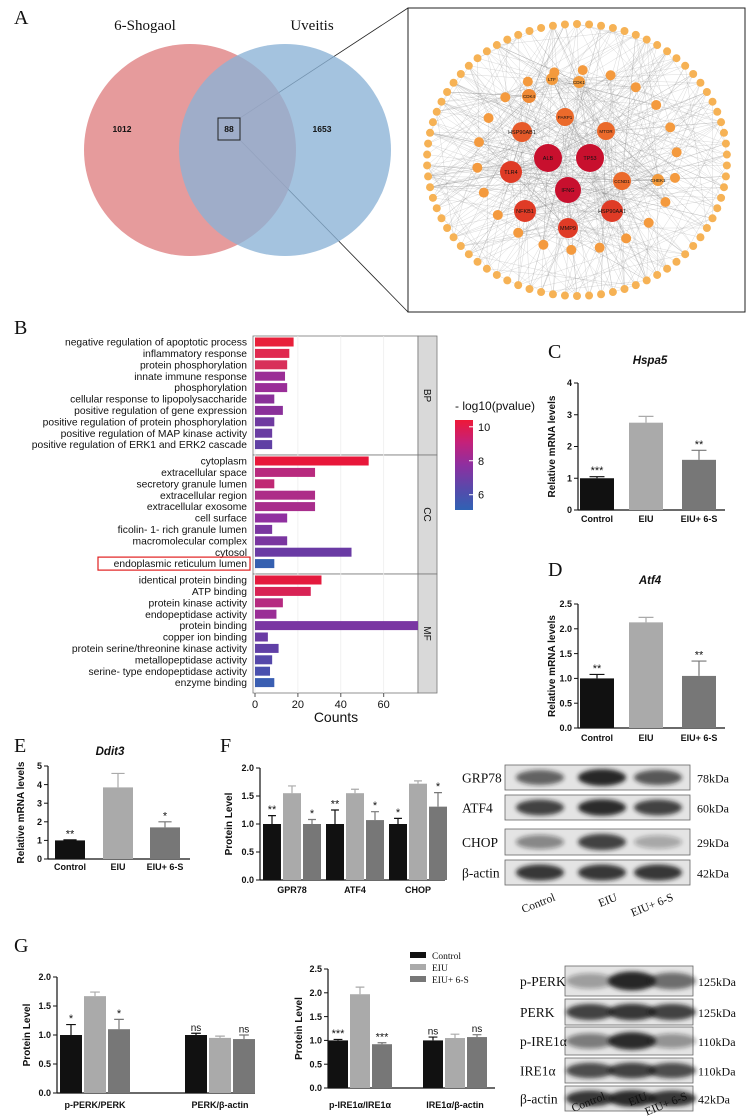 The image size is (750, 1119). I want to click on y-tick-label: 1, so click(569, 478).